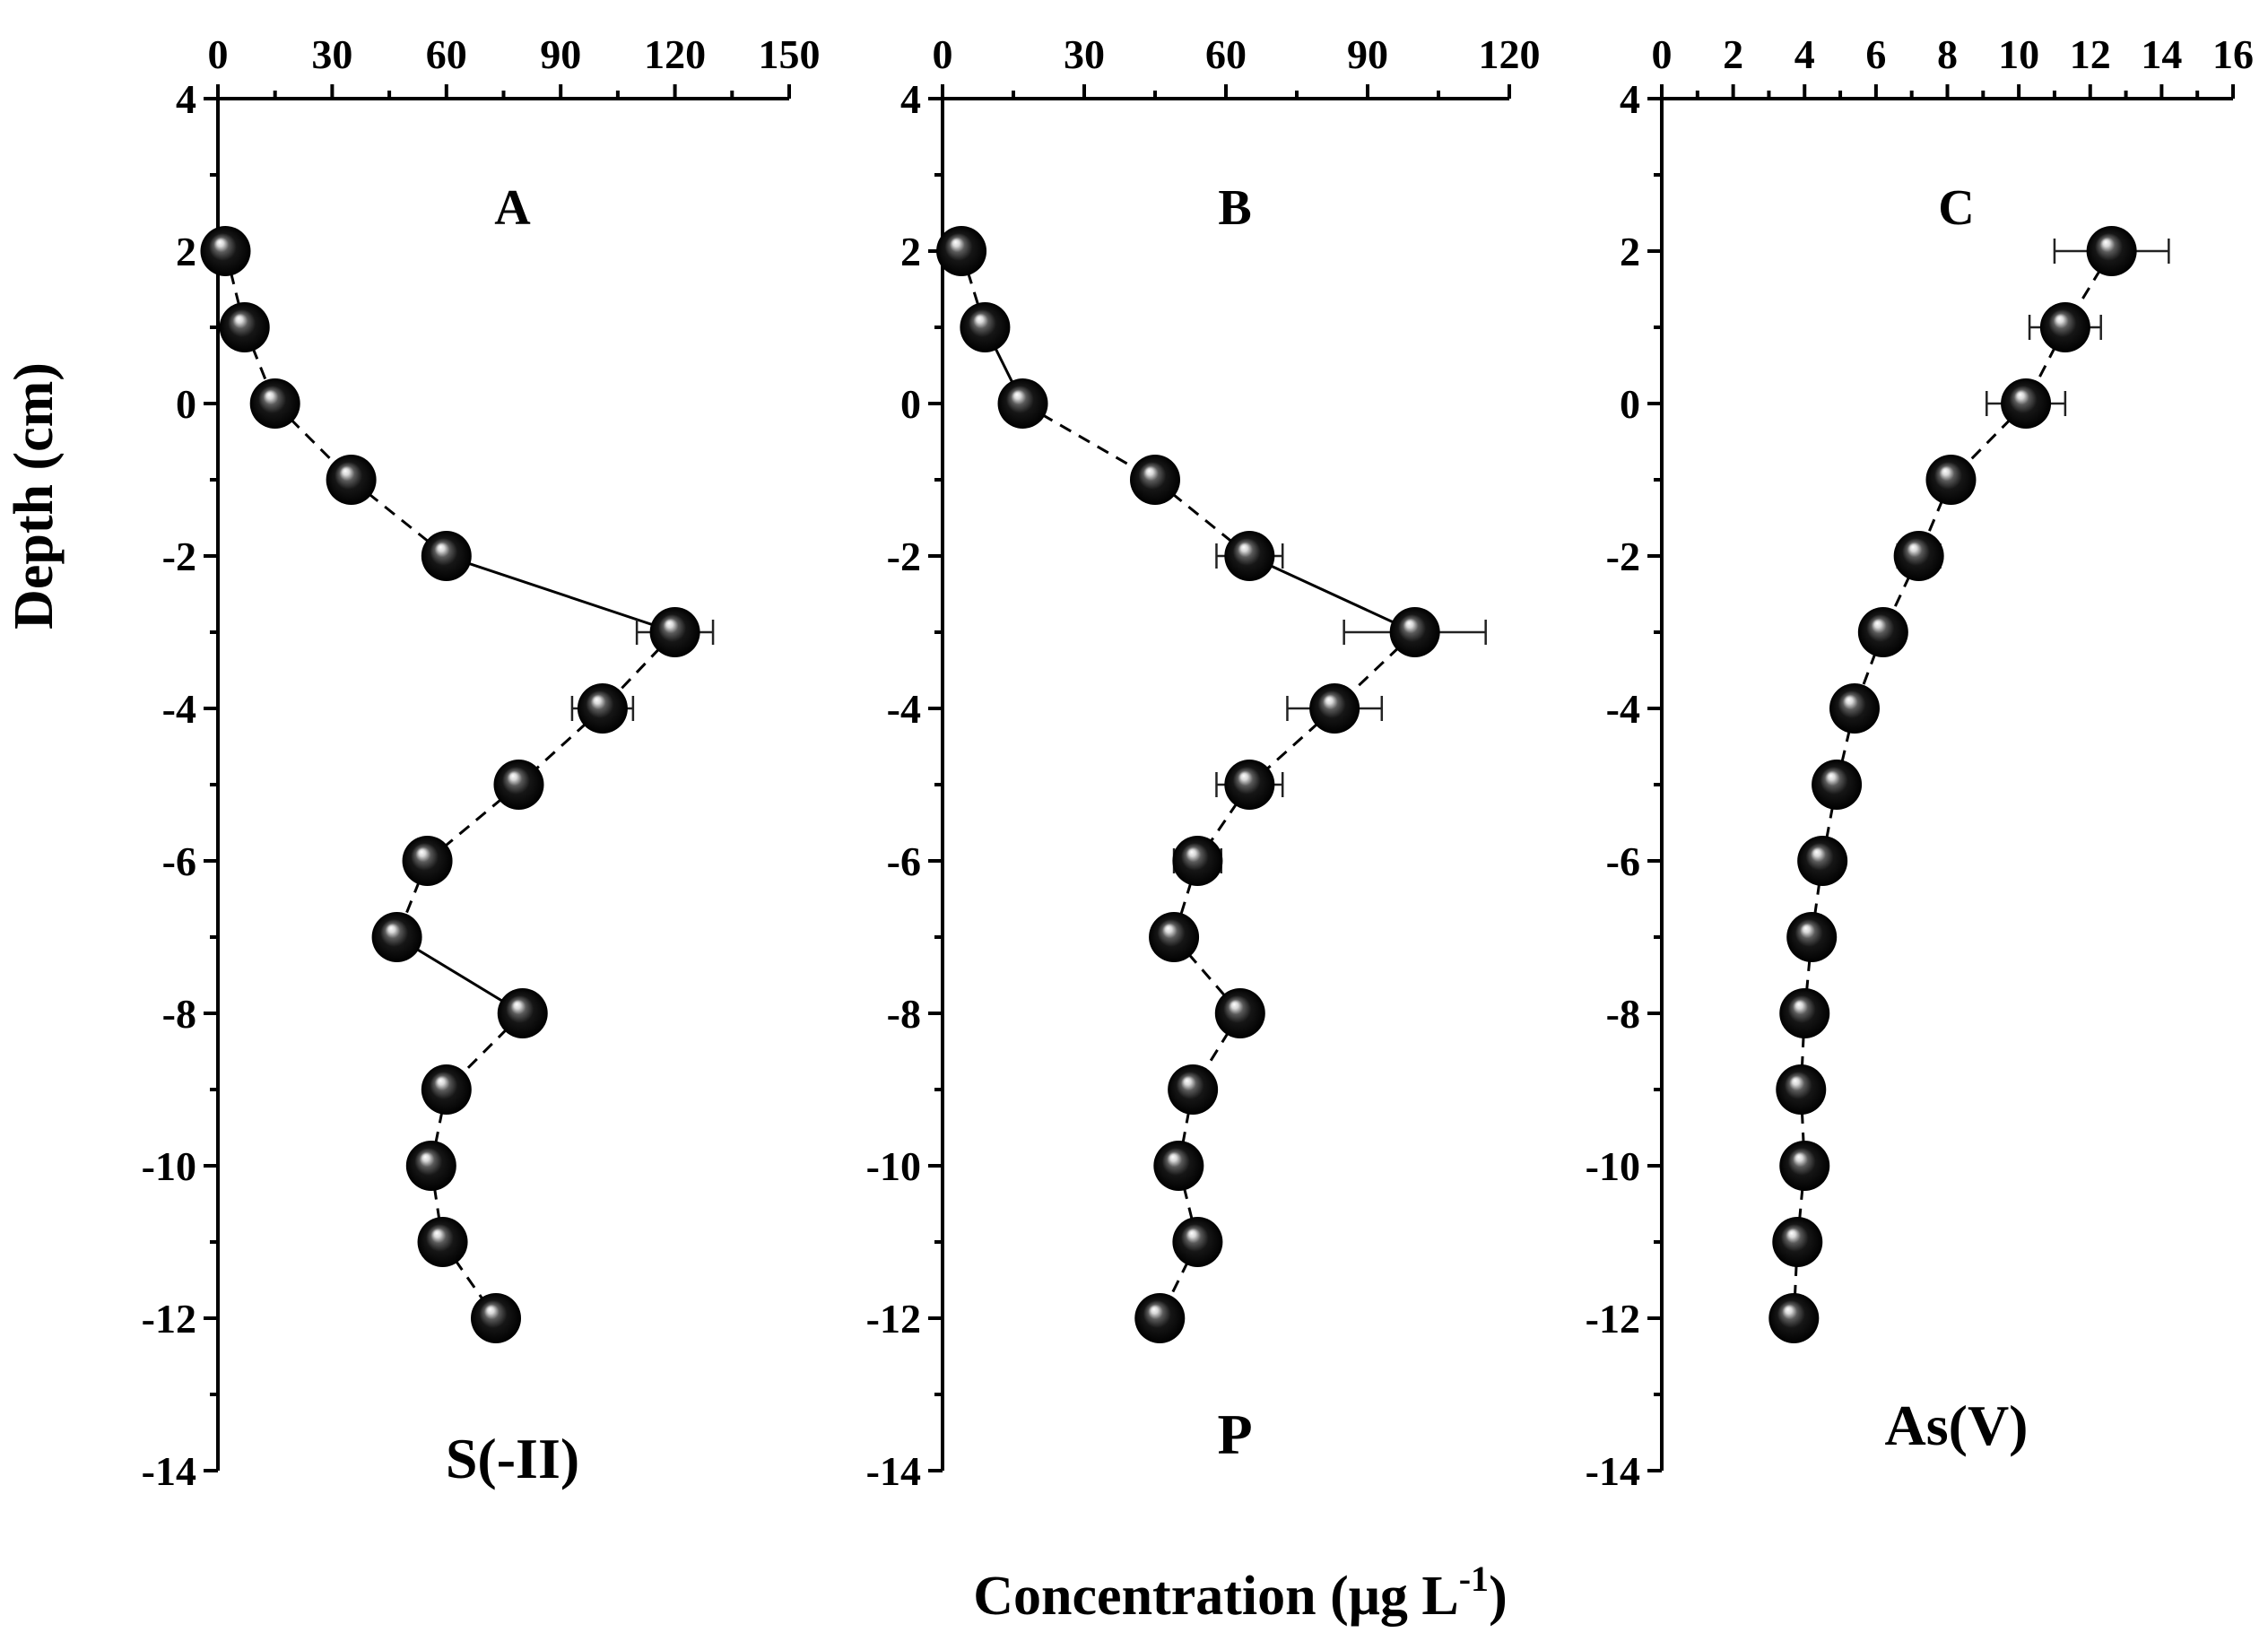  I want to click on x-tick-label: 90, so click(560, 54).